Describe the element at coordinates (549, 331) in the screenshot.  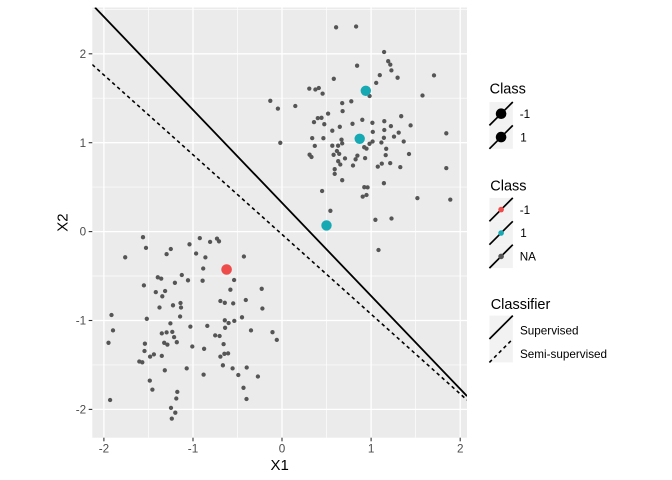
I see `svg-text: Supervised` at that location.